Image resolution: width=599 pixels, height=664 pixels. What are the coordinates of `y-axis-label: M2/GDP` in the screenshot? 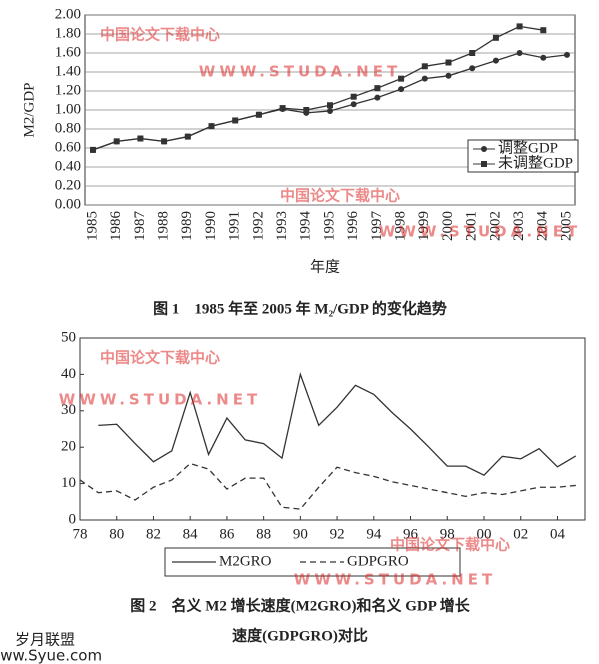 It's located at (29, 109).